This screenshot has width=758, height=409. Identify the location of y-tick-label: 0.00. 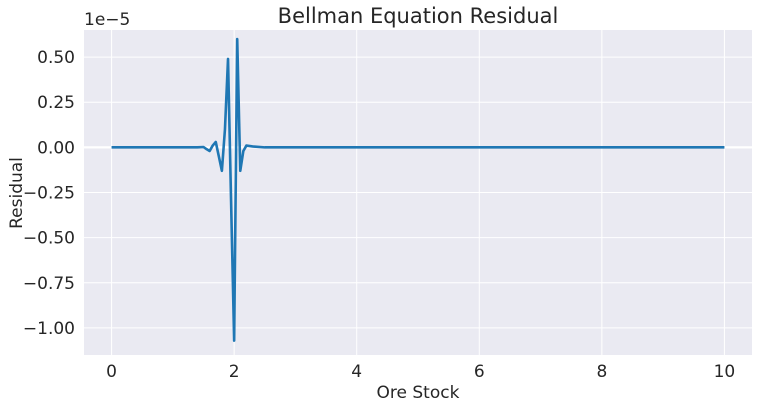
(56, 148).